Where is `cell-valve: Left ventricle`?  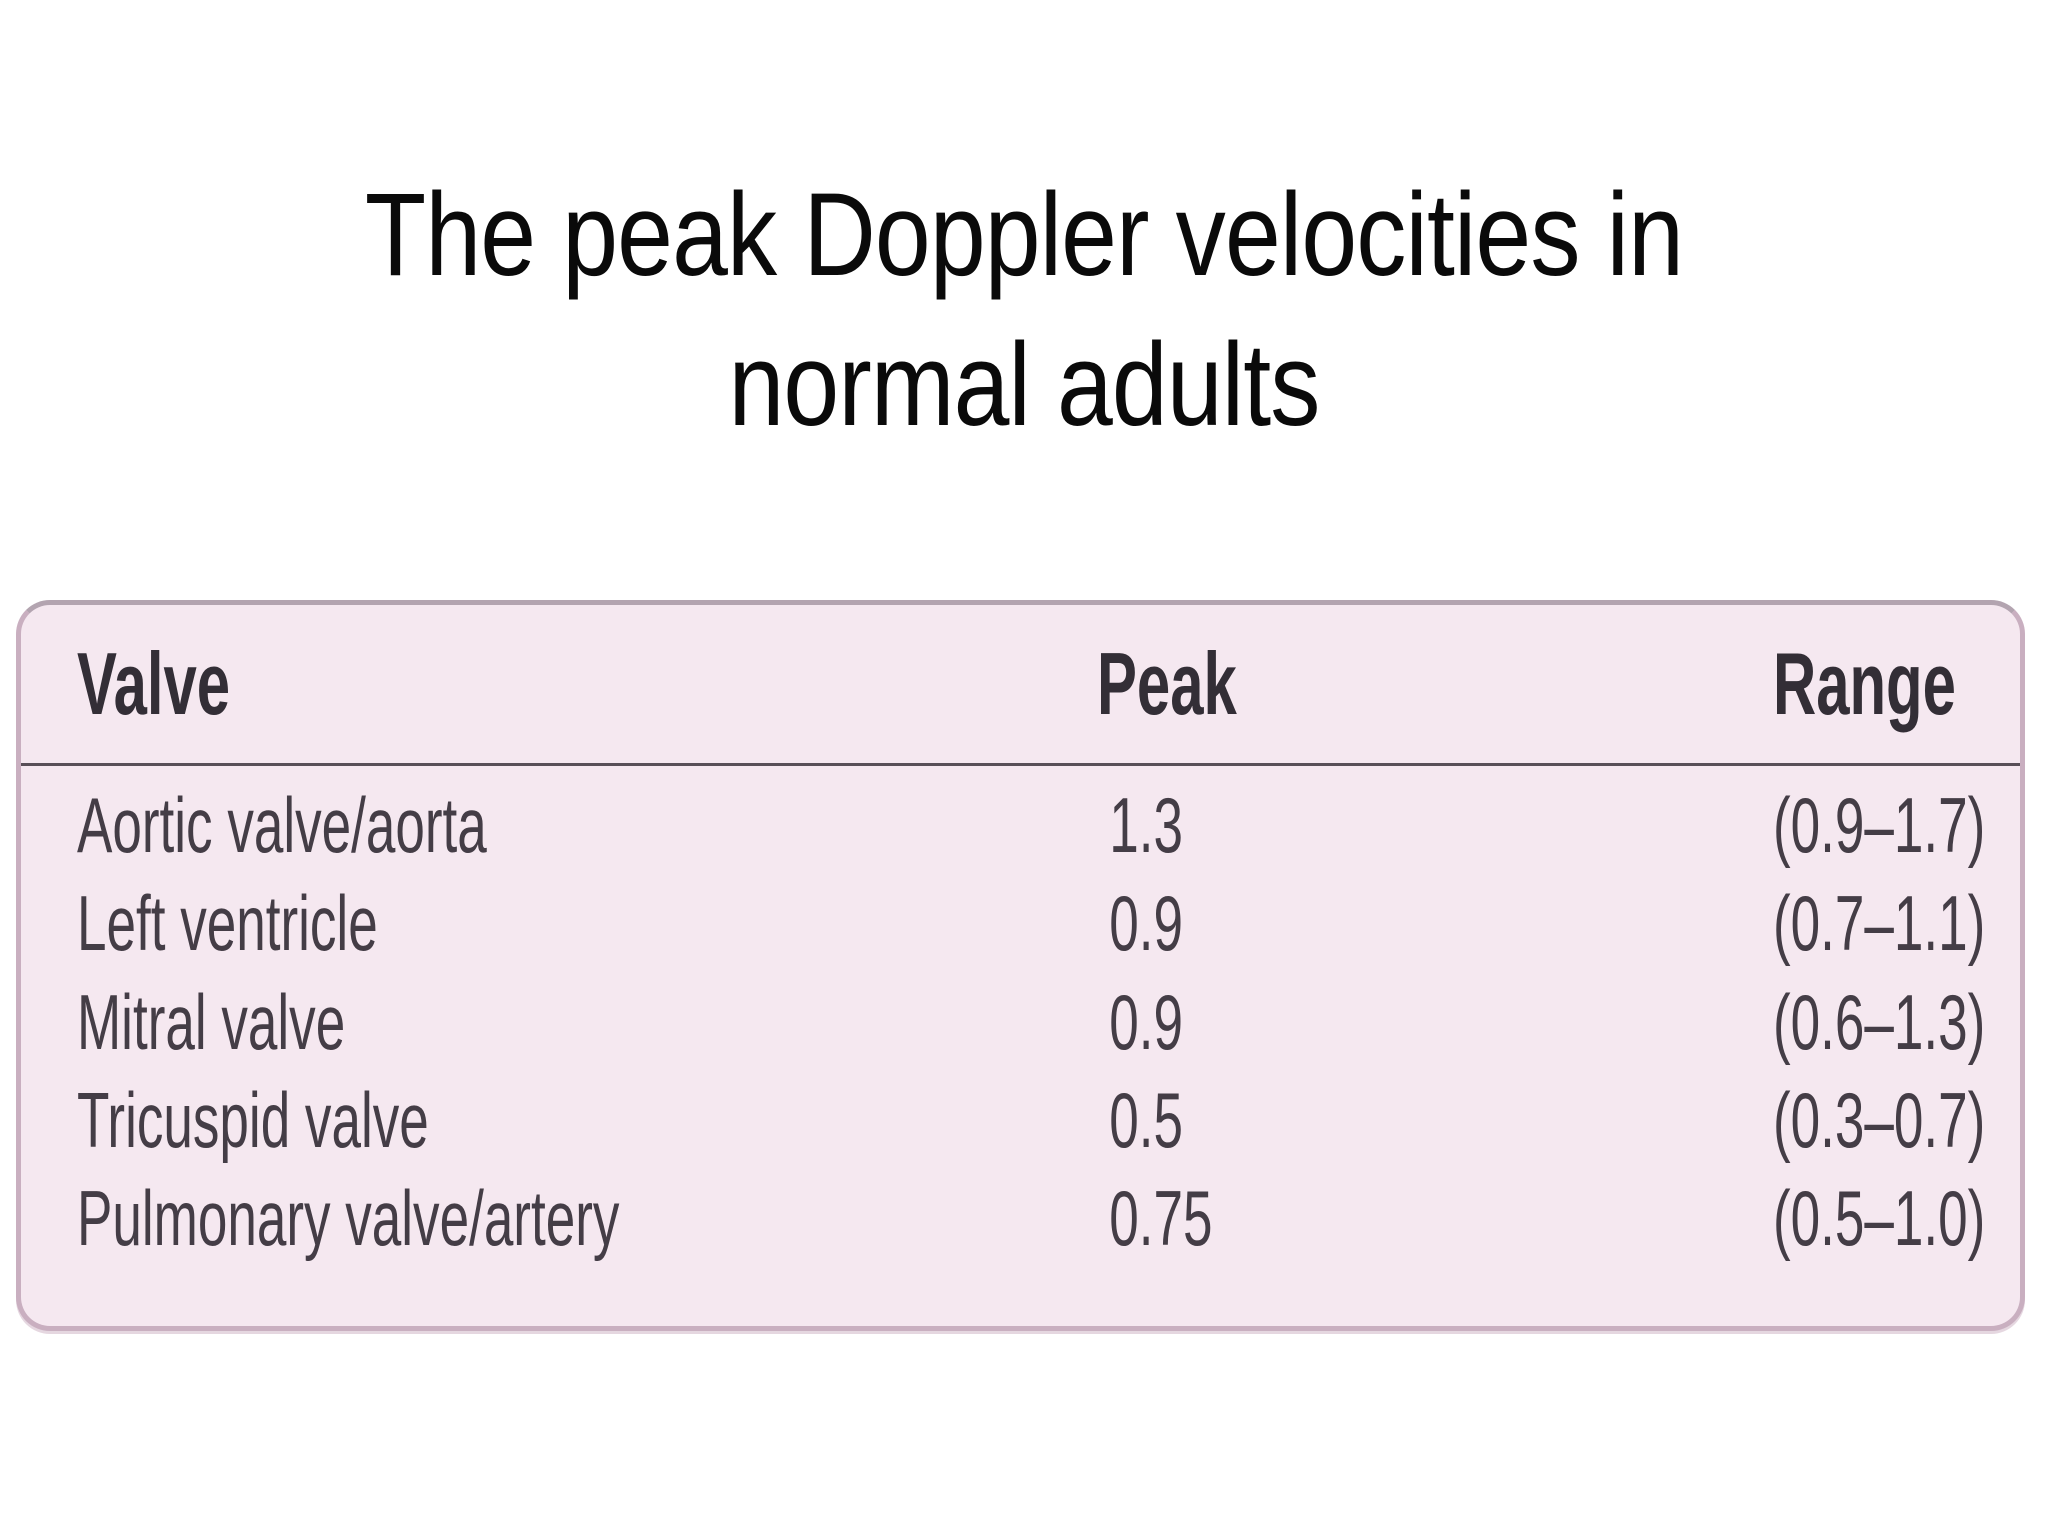 cell-valve: Left ventricle is located at coordinates (227, 923).